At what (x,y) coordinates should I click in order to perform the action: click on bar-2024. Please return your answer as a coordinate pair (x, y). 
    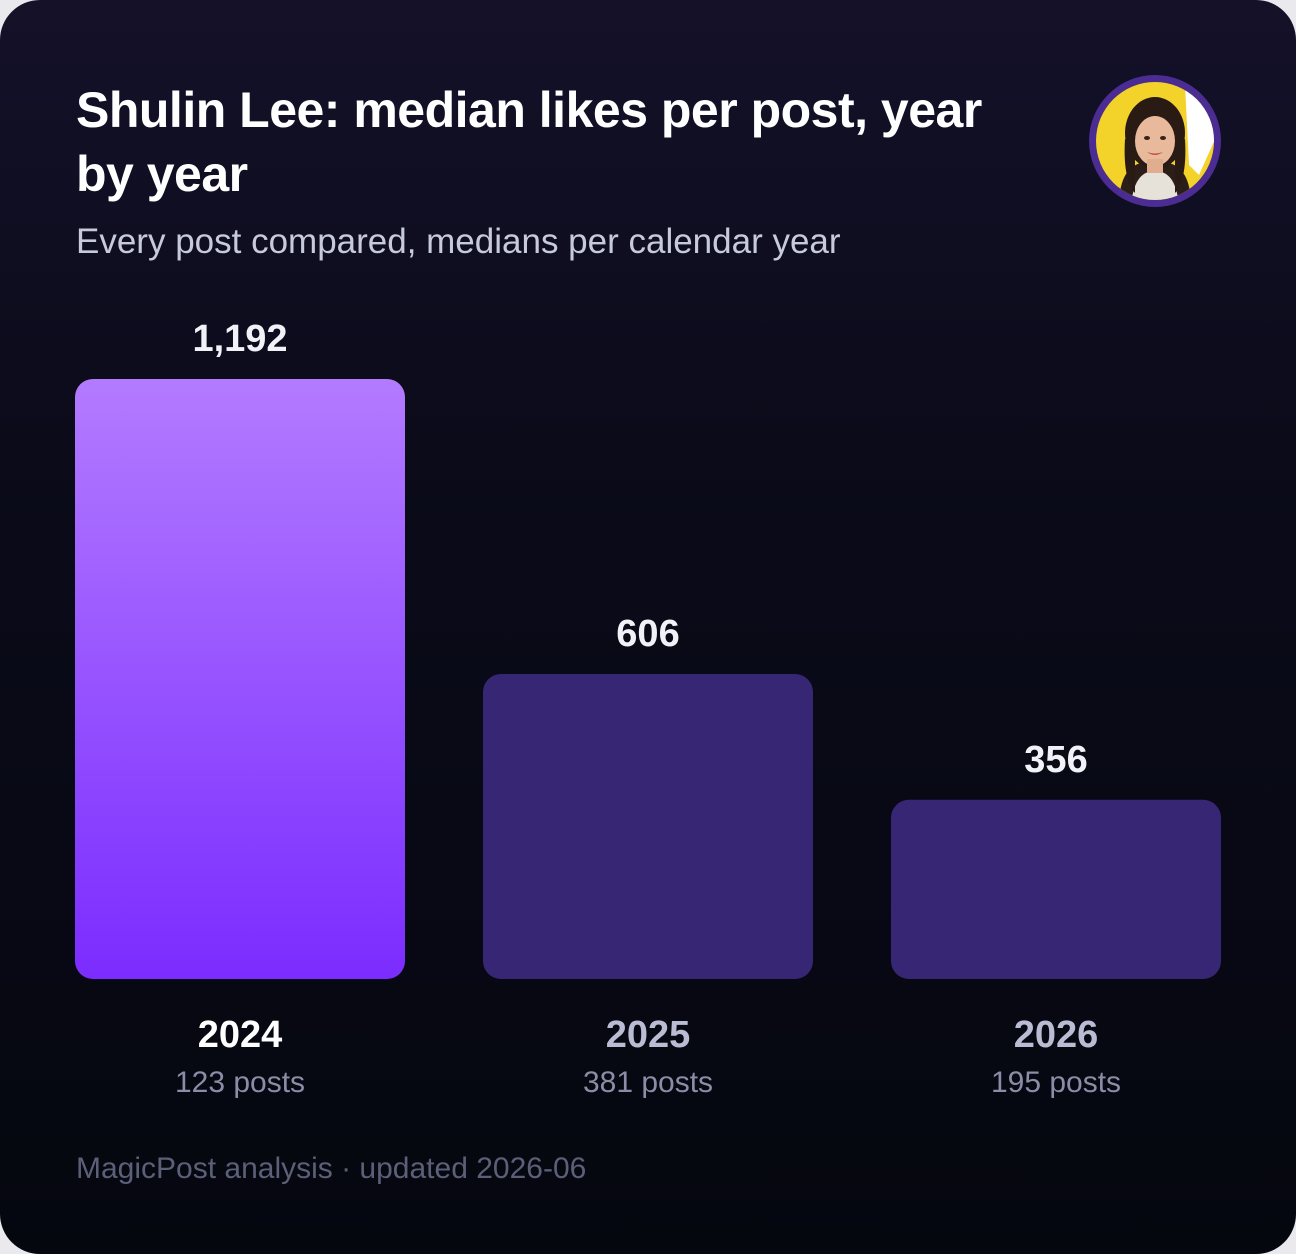
    Looking at the image, I should click on (240, 679).